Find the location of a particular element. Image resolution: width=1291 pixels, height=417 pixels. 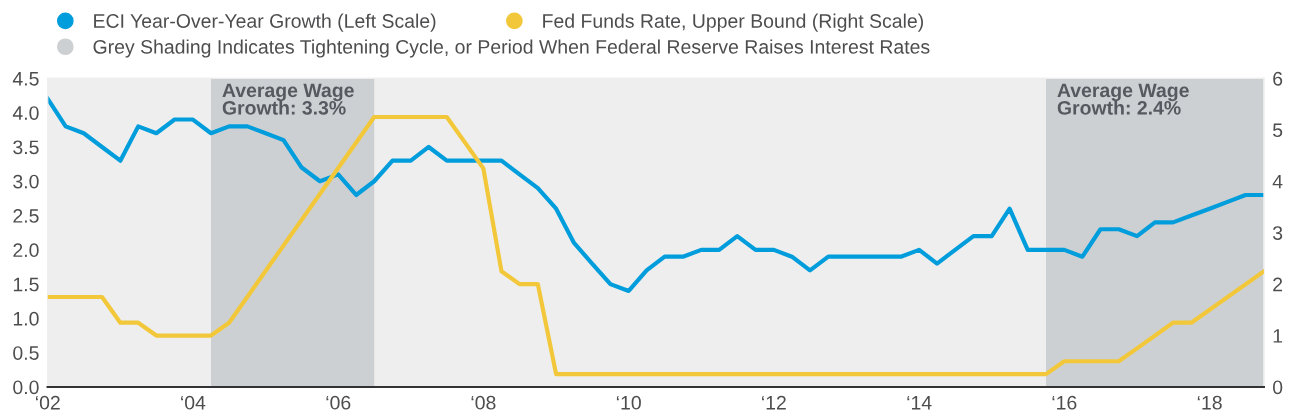

y2-tick-label: 0 is located at coordinates (1277, 387).